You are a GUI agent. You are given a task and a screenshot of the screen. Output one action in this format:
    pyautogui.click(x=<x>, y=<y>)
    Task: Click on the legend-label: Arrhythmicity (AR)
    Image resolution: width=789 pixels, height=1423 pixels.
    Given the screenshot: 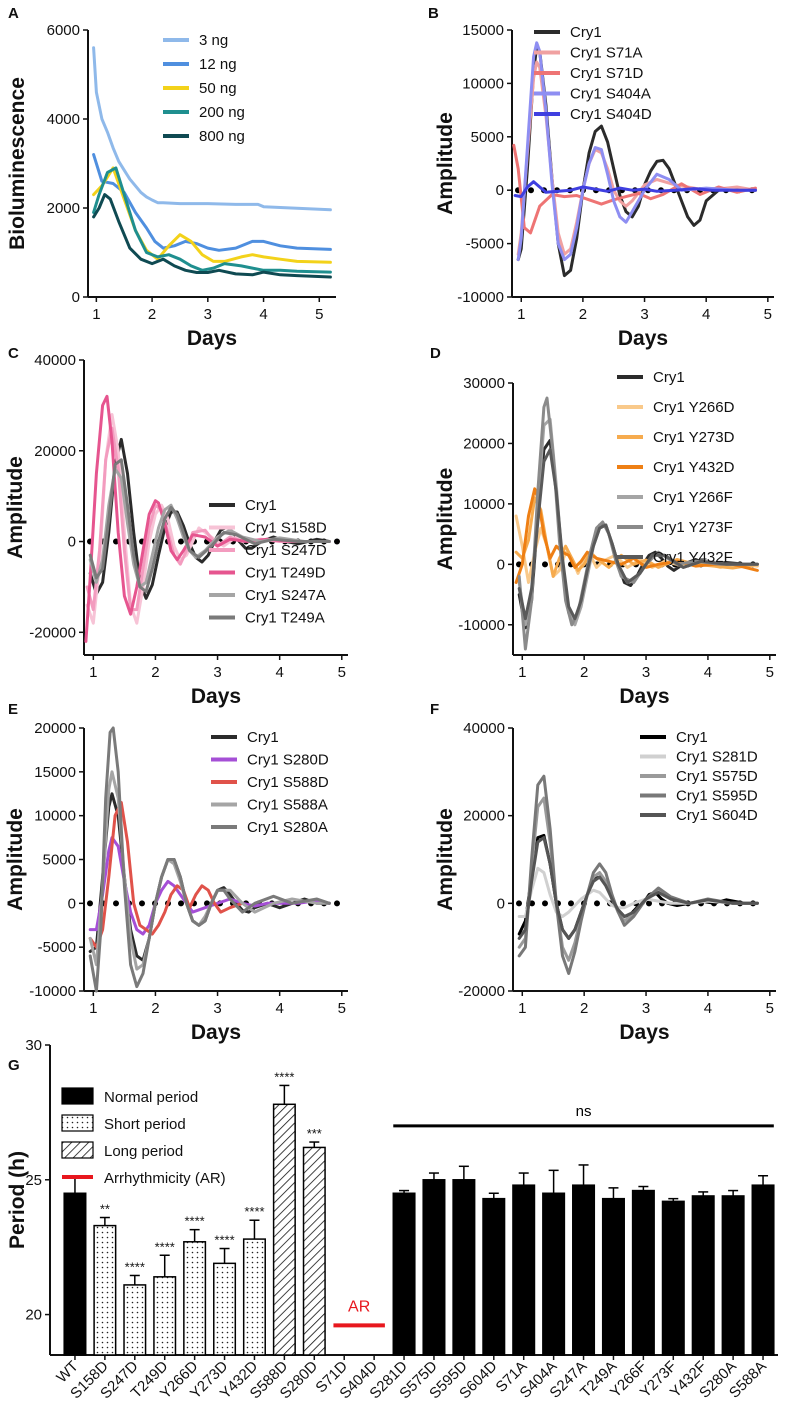 What is the action you would take?
    pyautogui.click(x=165, y=1178)
    